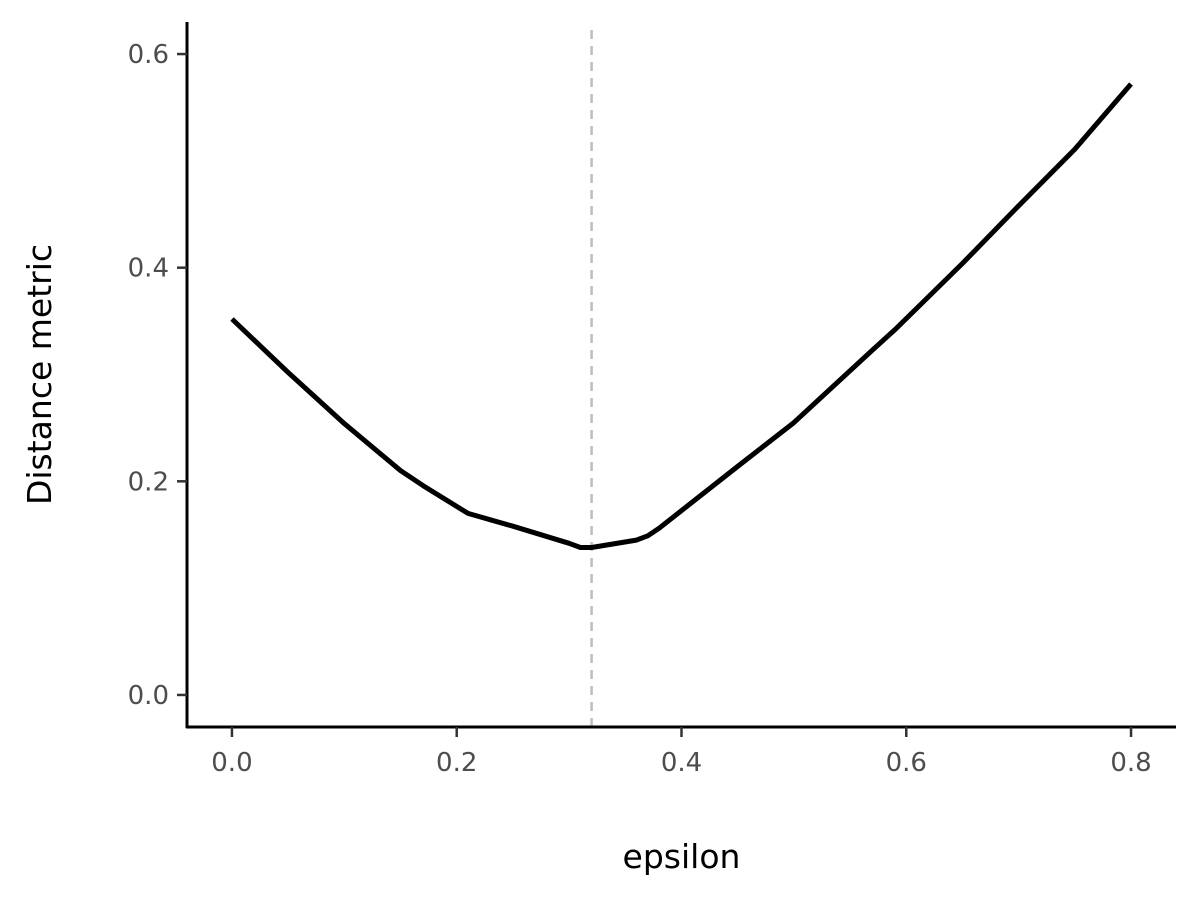  Describe the element at coordinates (1130, 763) in the screenshot. I see `x-tick-label: 0.8` at that location.